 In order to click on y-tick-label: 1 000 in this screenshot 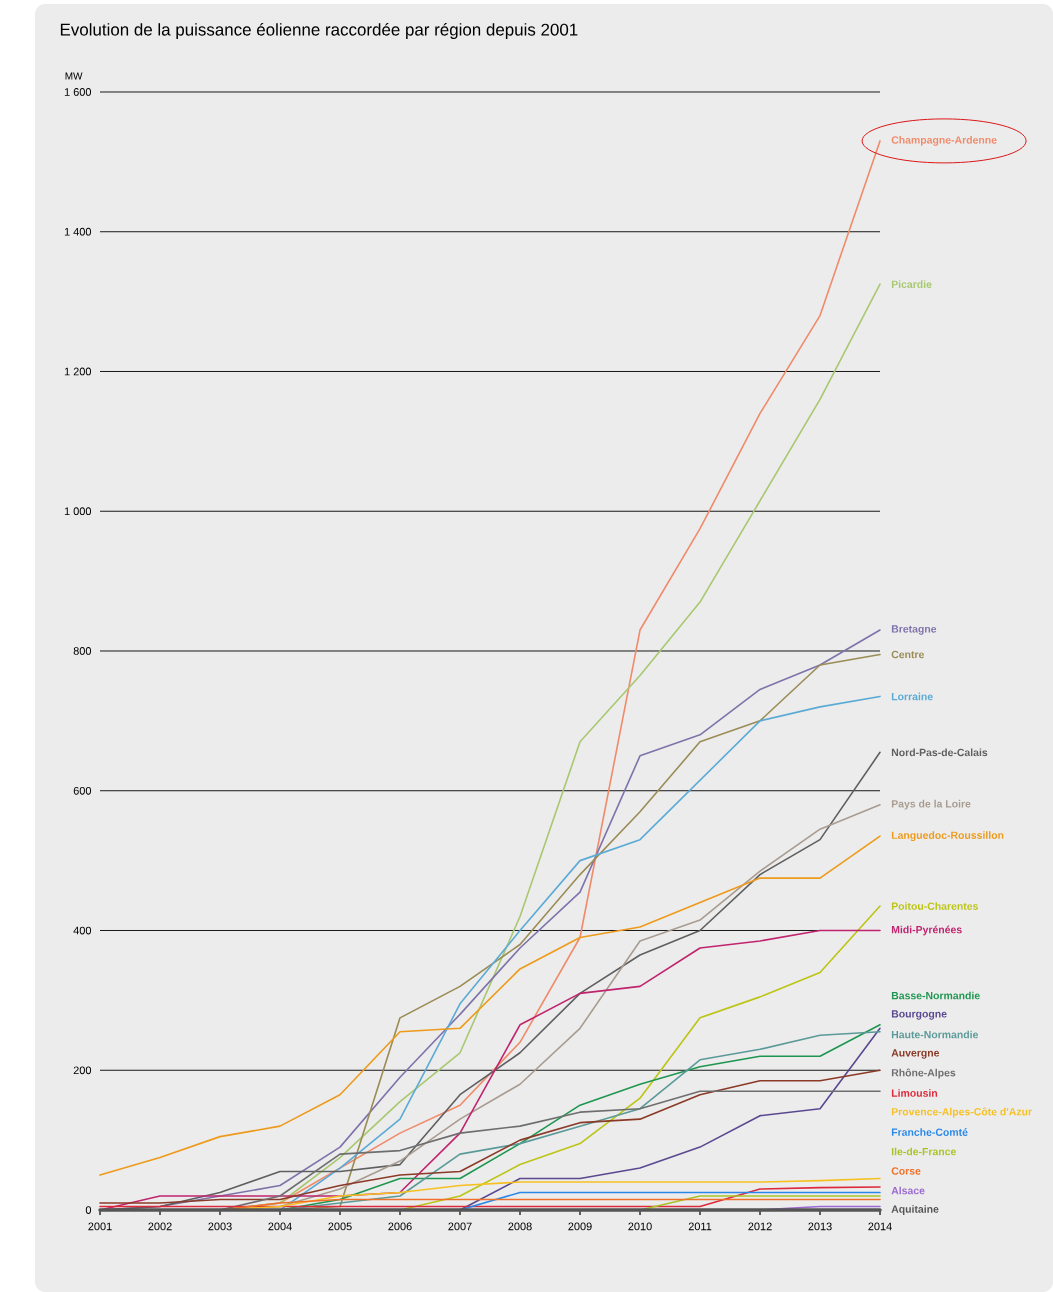, I will do `click(78, 511)`.